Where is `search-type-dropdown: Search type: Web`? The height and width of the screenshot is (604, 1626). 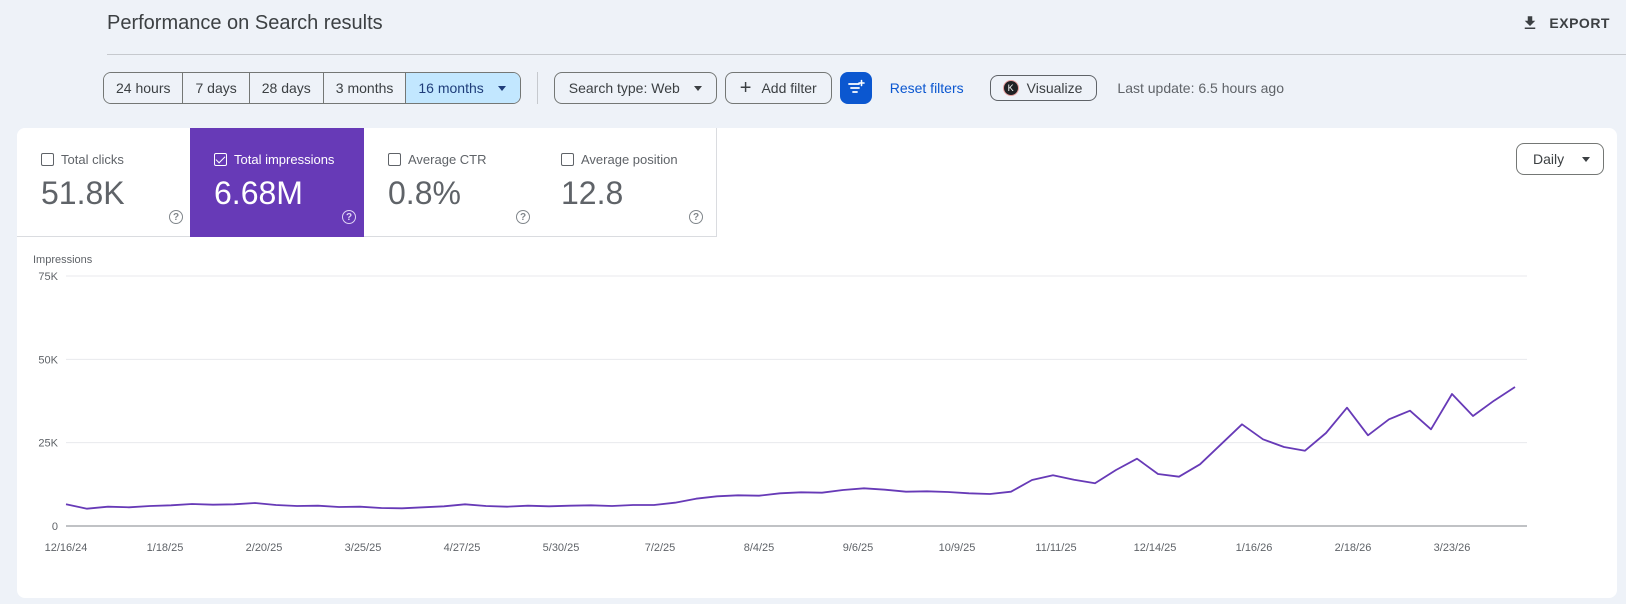
search-type-dropdown: Search type: Web is located at coordinates (635, 88).